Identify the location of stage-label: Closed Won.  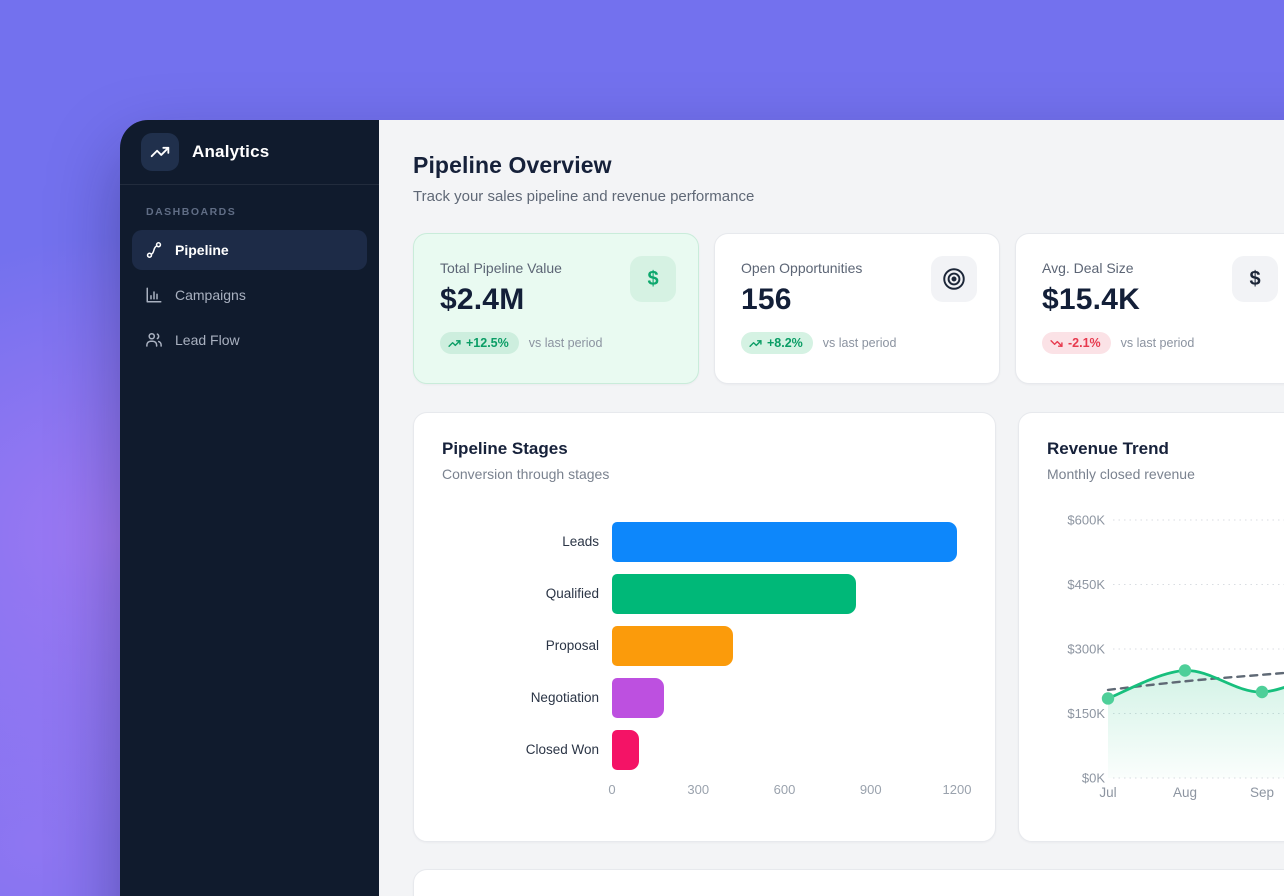
(562, 749).